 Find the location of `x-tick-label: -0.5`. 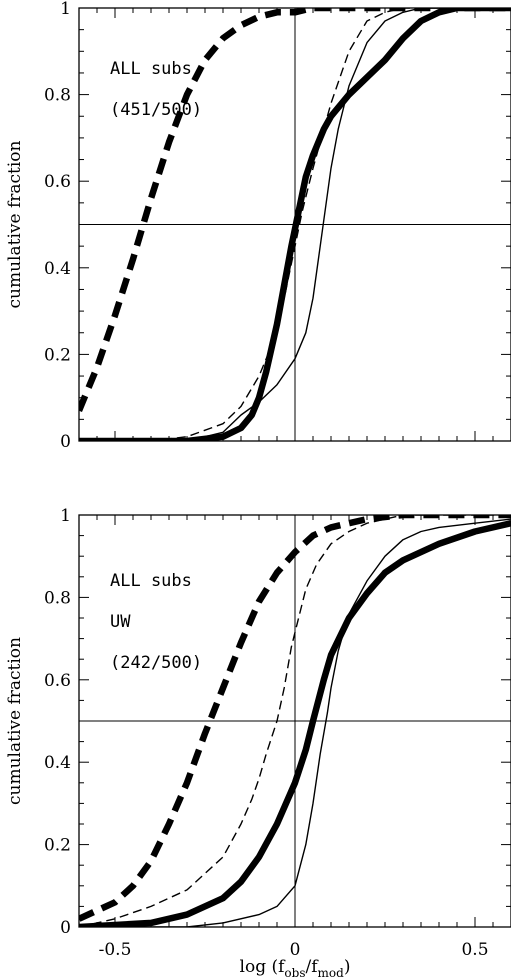

x-tick-label: -0.5 is located at coordinates (115, 950).